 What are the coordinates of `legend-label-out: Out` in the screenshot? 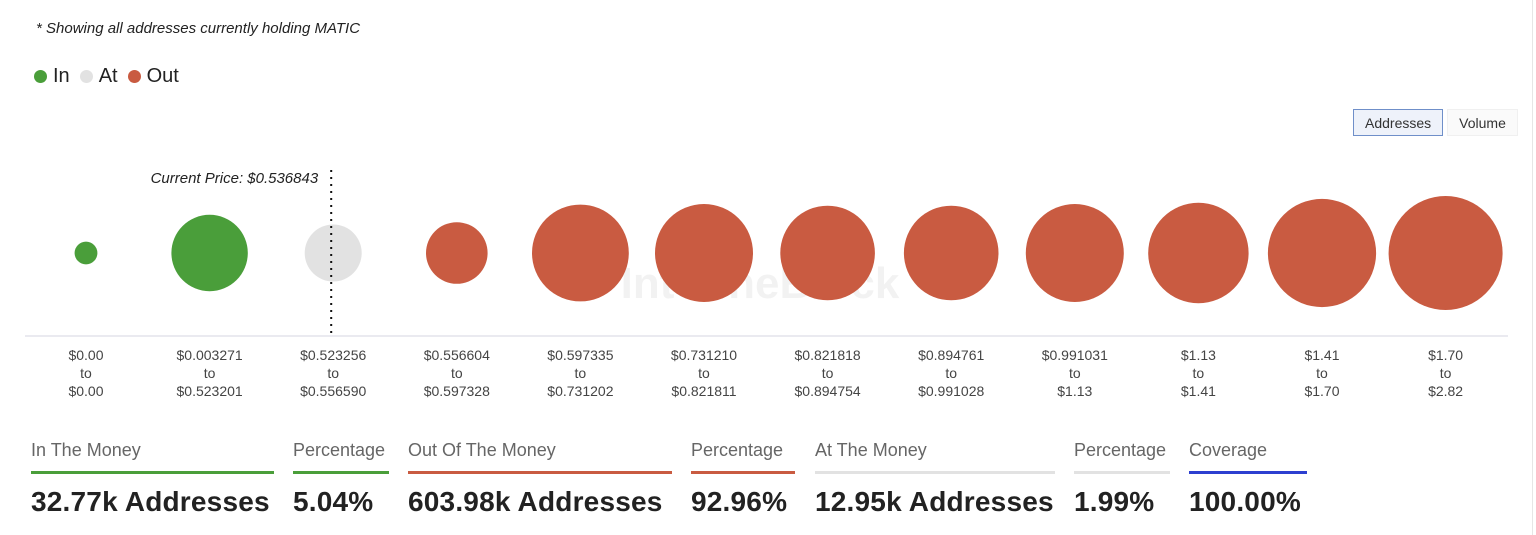 It's located at (162, 76).